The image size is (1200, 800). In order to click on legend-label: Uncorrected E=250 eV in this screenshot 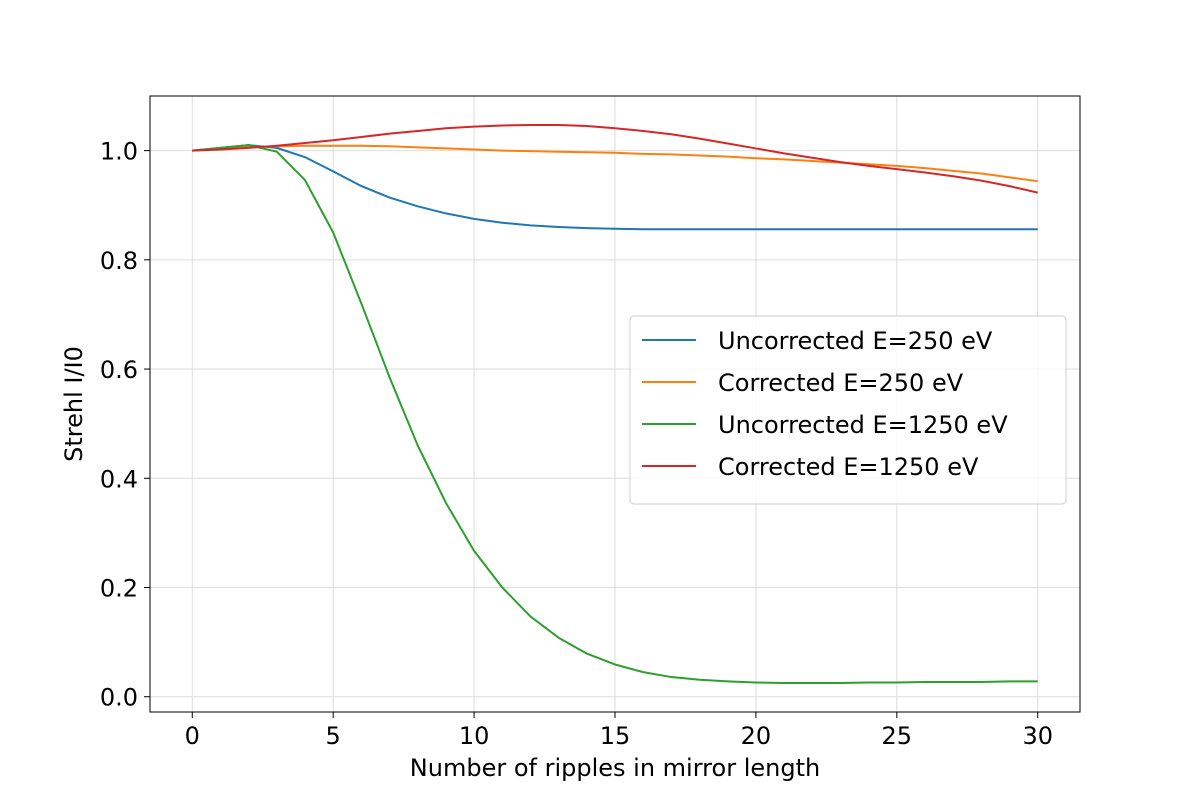, I will do `click(855, 341)`.